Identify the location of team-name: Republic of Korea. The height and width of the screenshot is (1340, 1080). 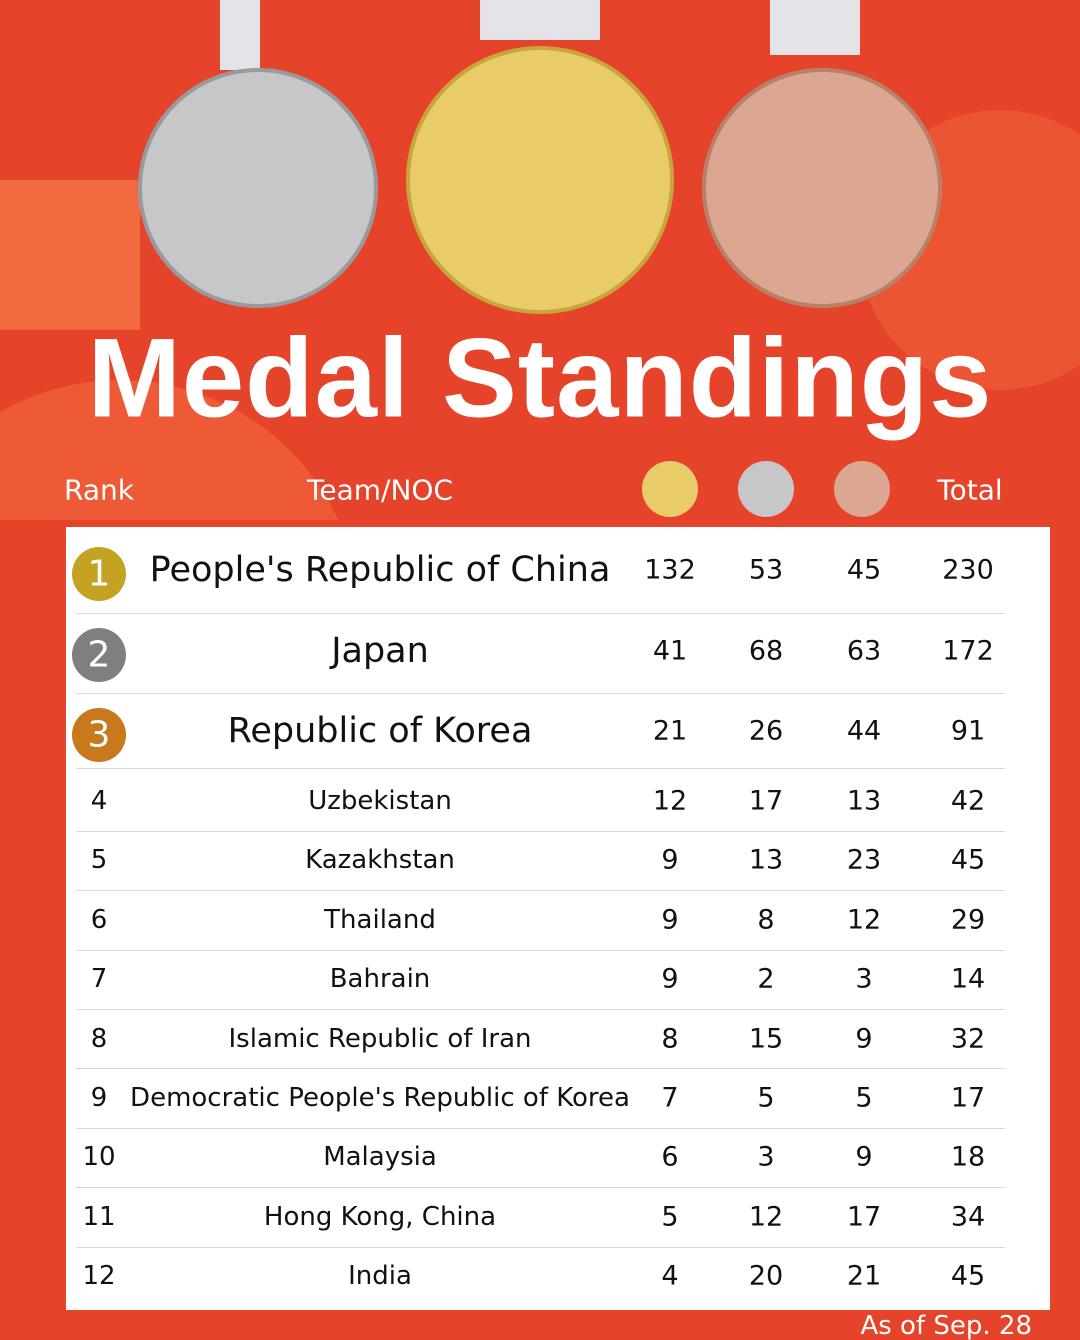
(380, 731).